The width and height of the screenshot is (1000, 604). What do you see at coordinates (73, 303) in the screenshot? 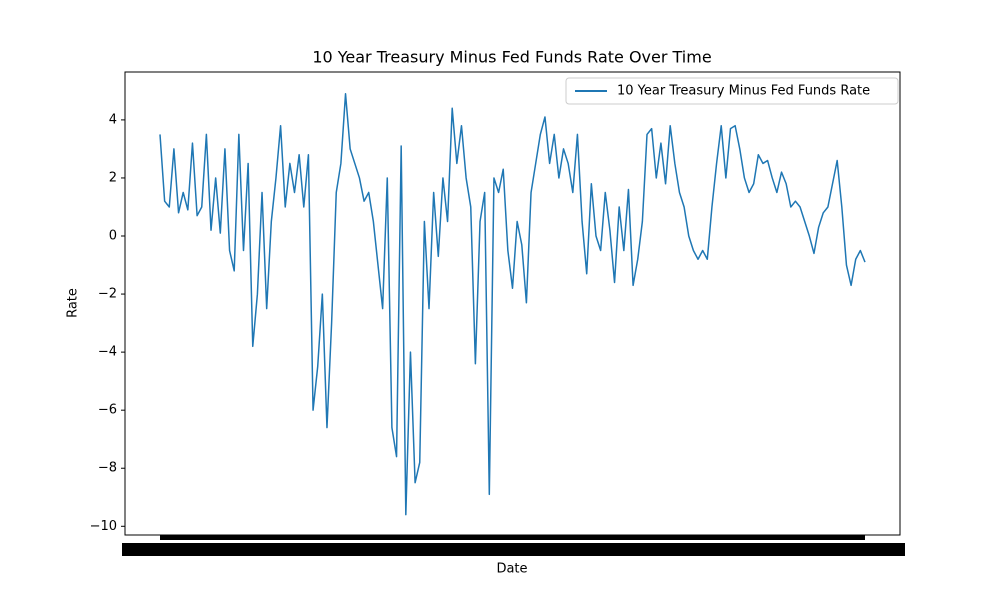
I see `y-axis-label: Rate` at bounding box center [73, 303].